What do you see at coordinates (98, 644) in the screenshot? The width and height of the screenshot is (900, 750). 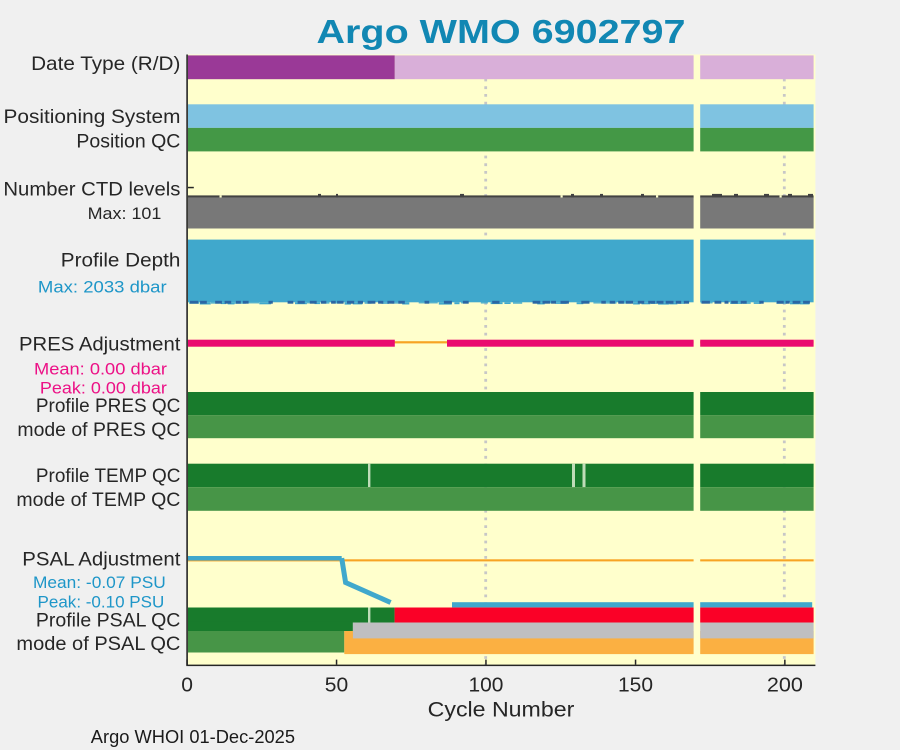 I see `svg-text: mode of PSAL QC` at bounding box center [98, 644].